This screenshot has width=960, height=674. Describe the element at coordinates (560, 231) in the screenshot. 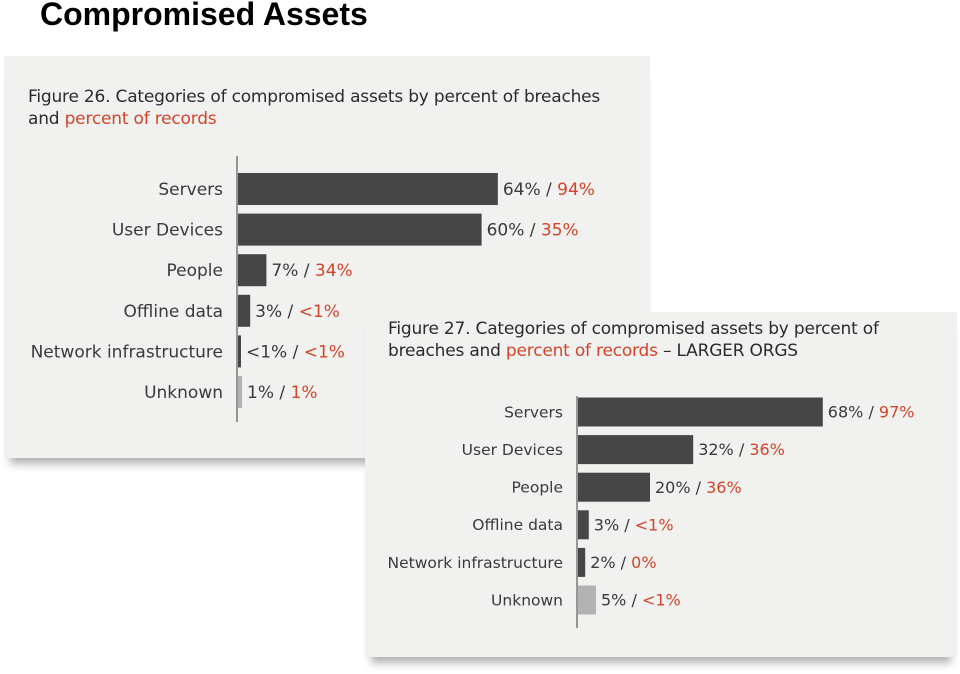

I see `records-value: 35%` at that location.